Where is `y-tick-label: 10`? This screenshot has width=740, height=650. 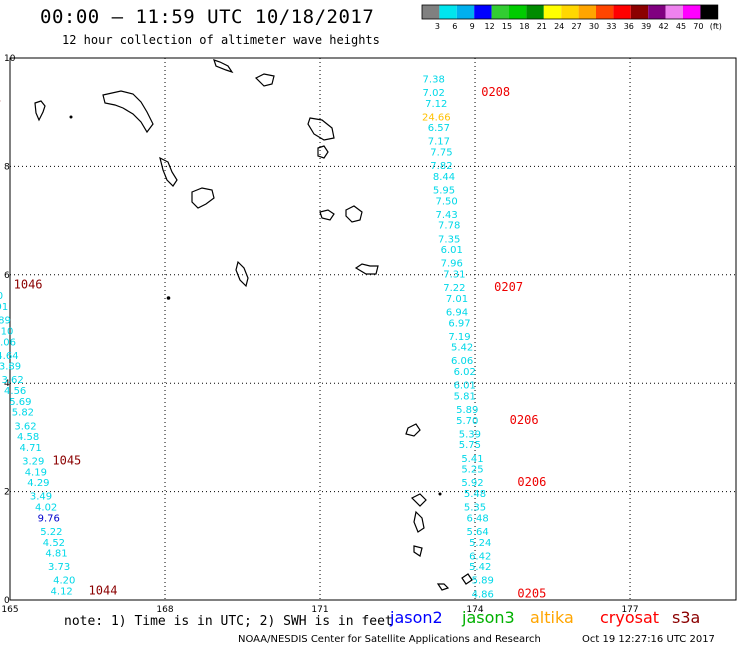
y-tick-label: 10 is located at coordinates (10, 59).